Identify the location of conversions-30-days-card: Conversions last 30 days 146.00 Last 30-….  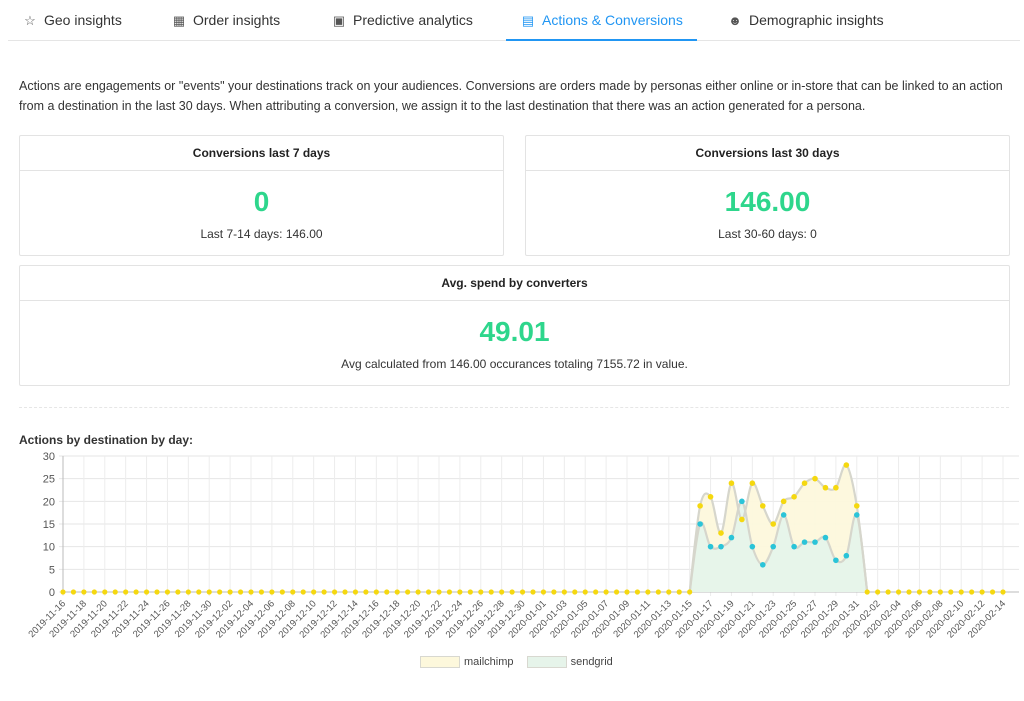
(767, 195).